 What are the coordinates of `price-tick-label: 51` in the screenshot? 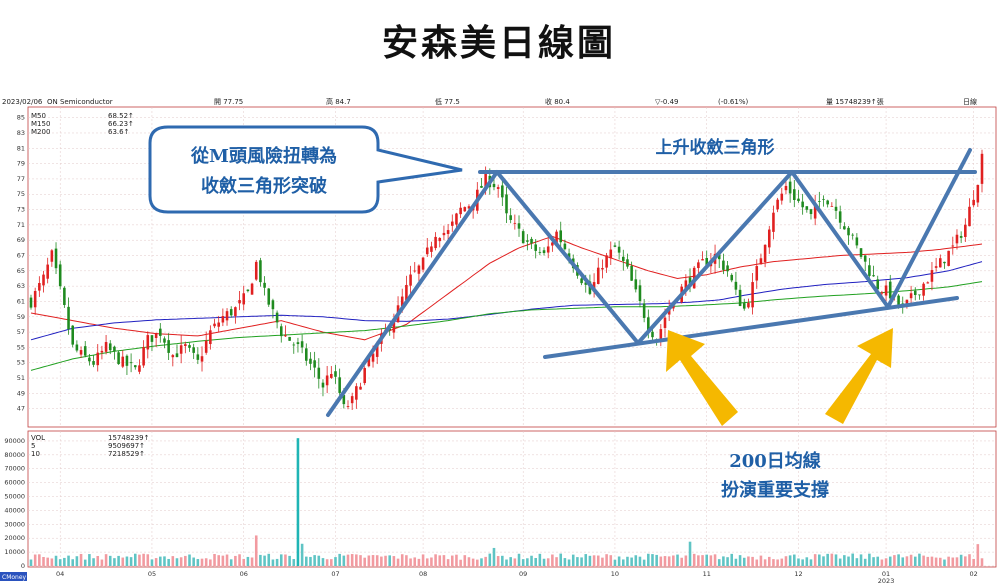 It's located at (21, 378).